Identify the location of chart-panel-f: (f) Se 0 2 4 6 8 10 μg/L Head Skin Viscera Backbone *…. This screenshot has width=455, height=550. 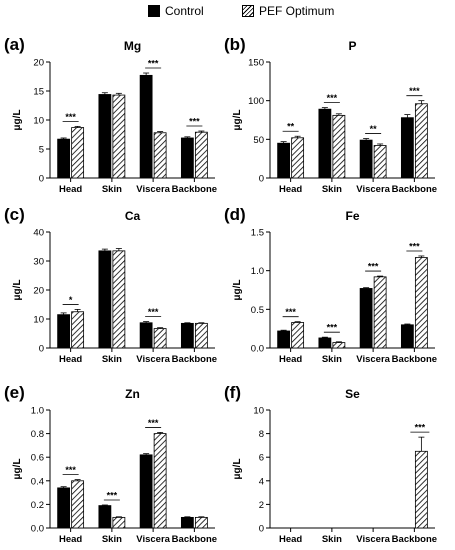
(330, 464).